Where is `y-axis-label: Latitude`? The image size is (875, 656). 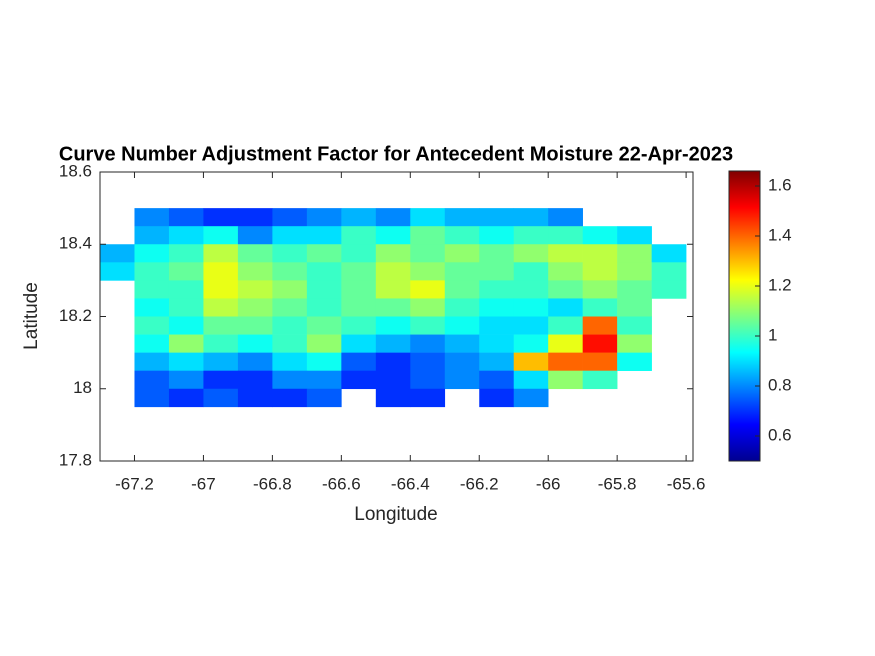
y-axis-label: Latitude is located at coordinates (31, 316).